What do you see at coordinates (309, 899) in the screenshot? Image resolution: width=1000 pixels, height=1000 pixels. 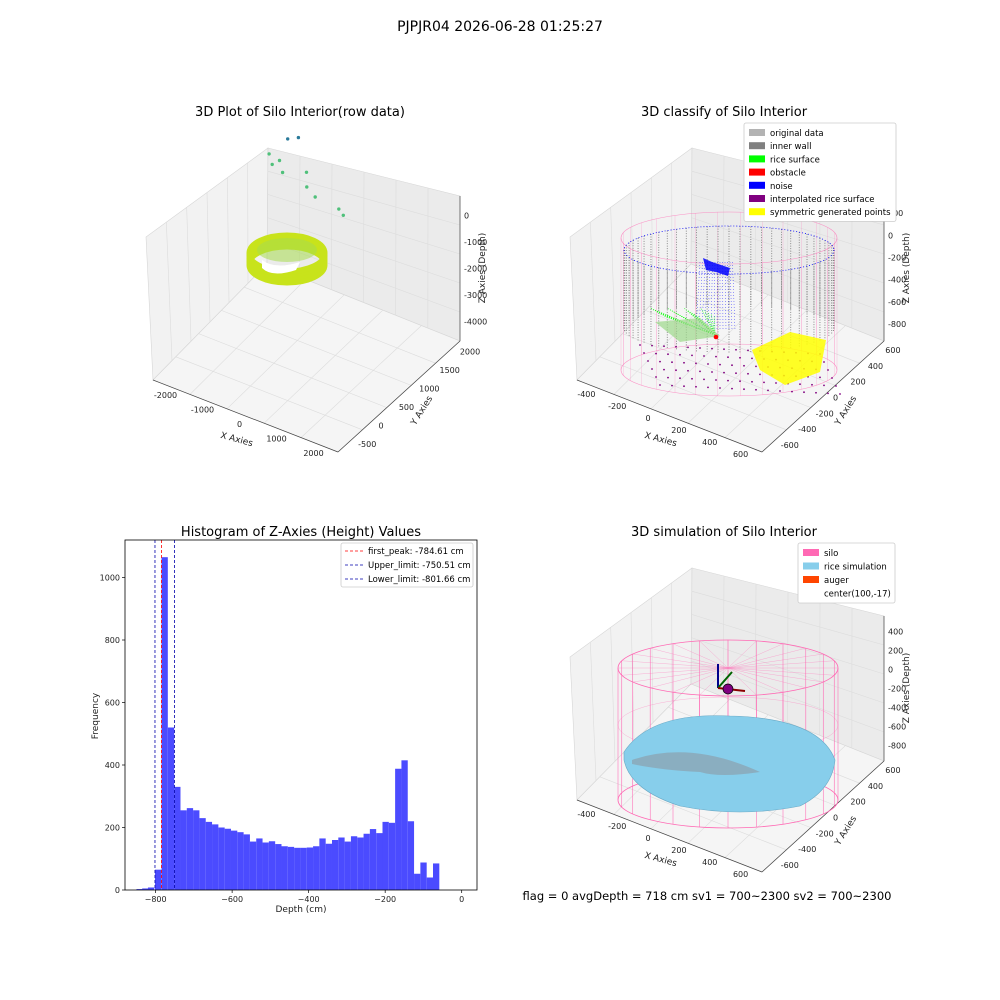 I see `x-tick-label: −400` at bounding box center [309, 899].